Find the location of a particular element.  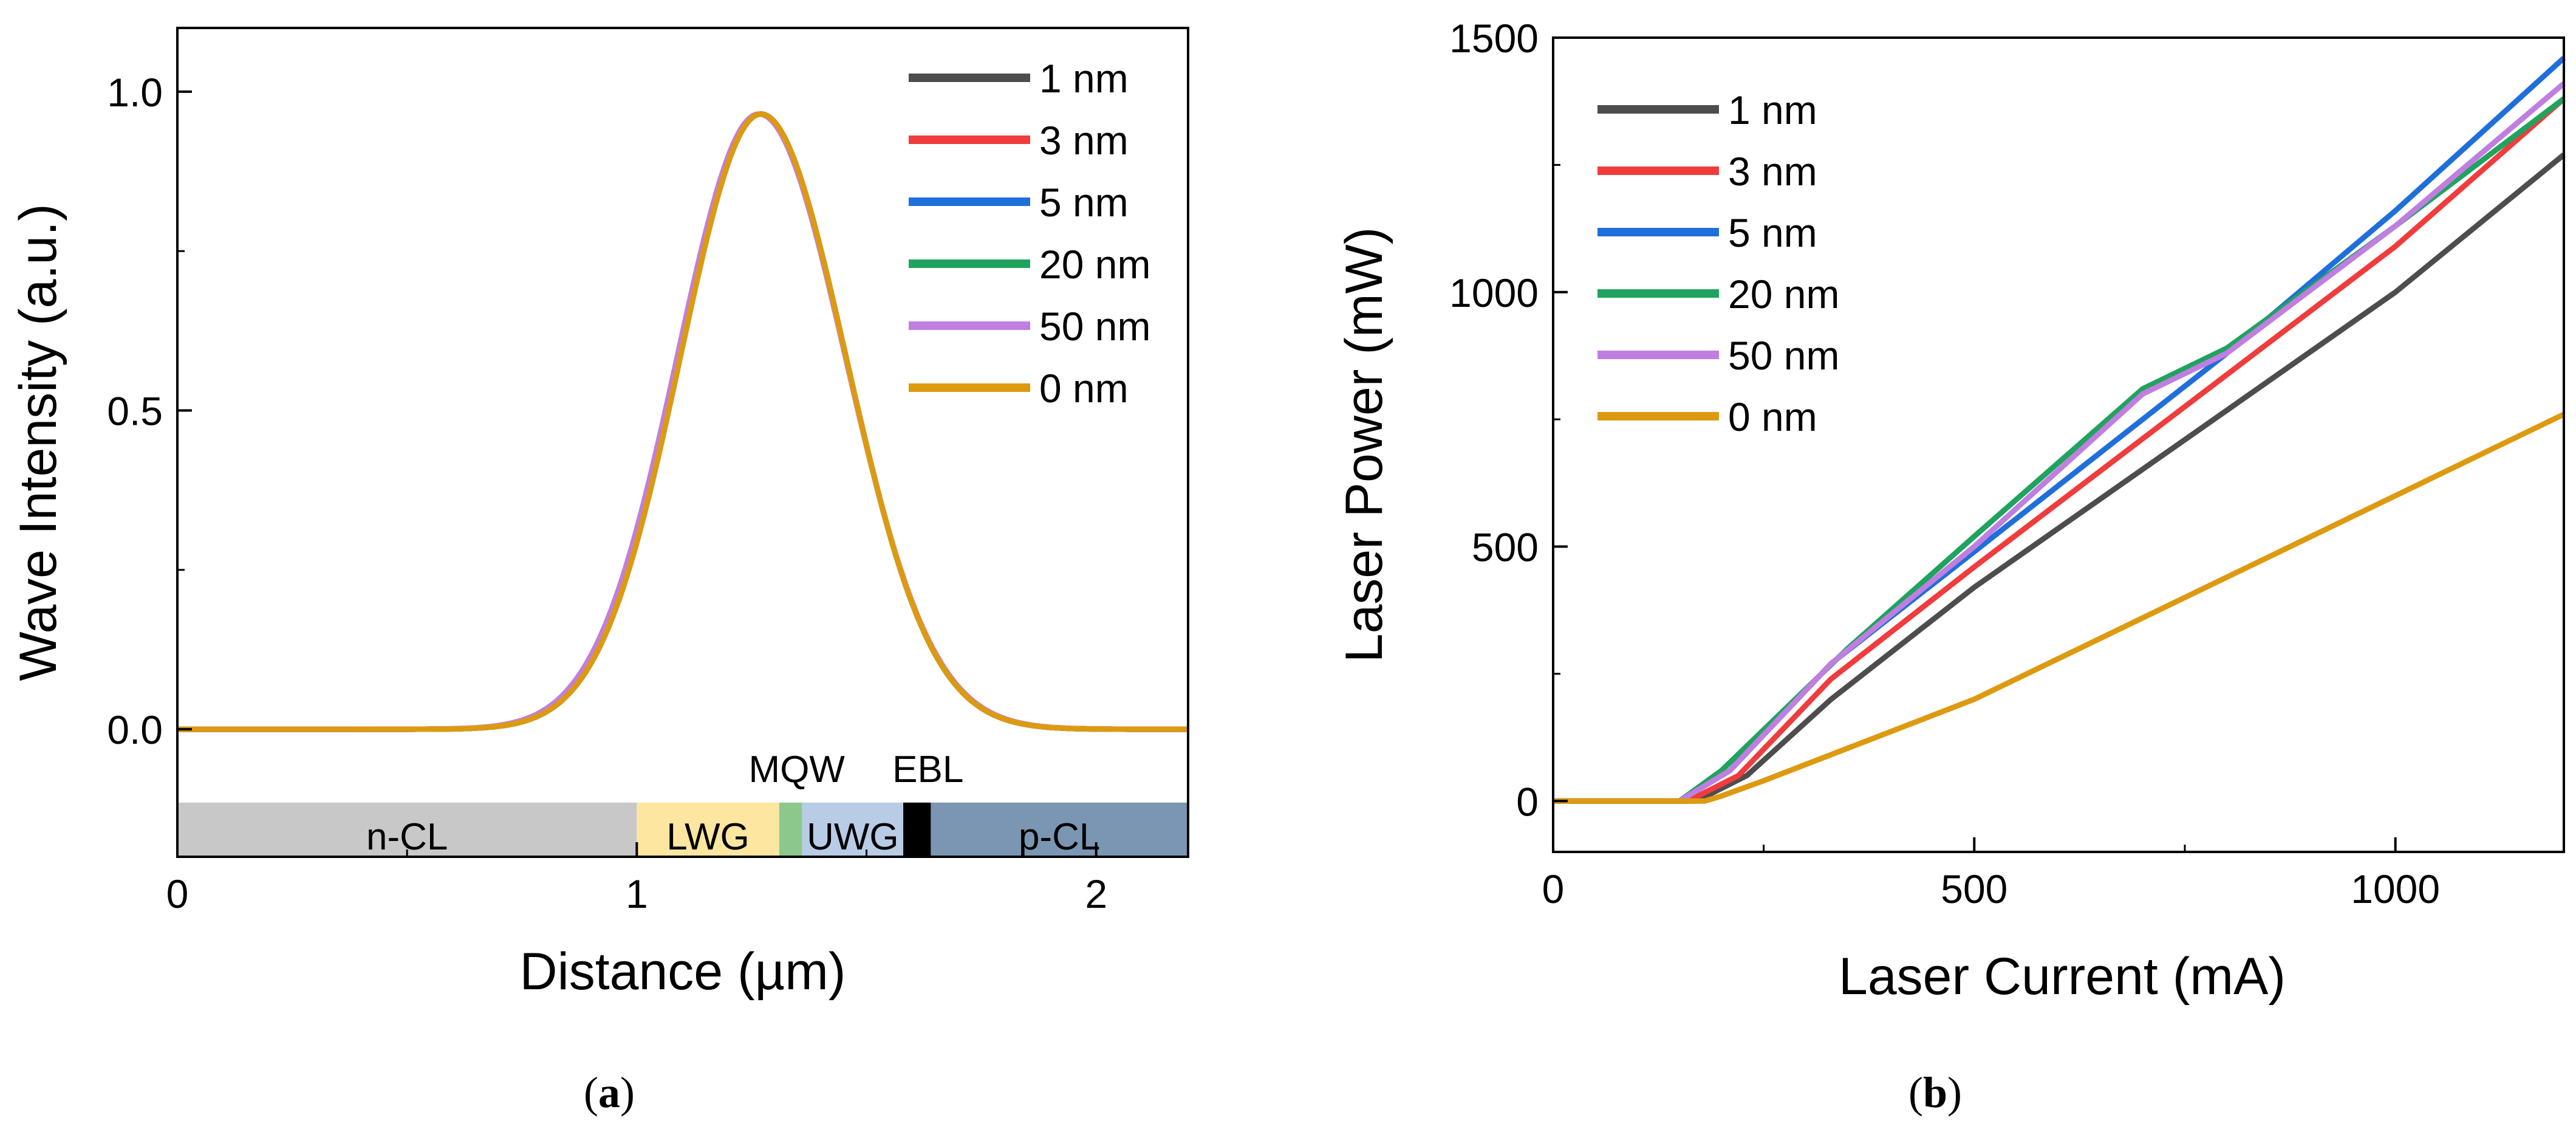

y-axis-title: Laser Power (mW) is located at coordinates (1364, 445).